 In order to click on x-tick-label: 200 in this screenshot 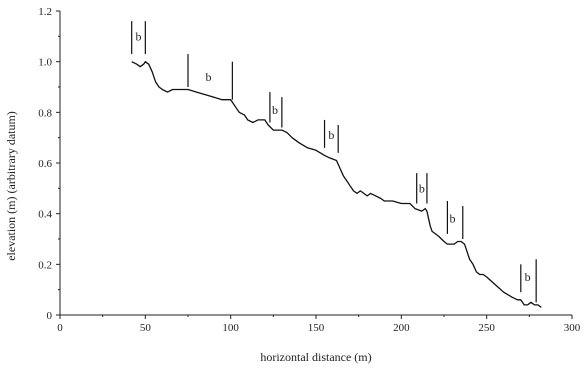, I will do `click(401, 328)`.